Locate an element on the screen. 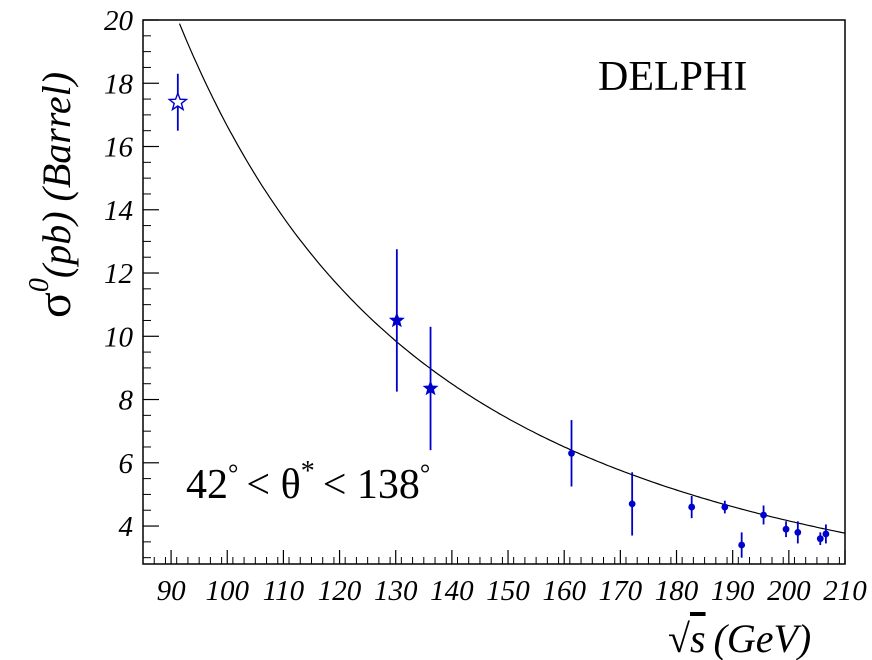  x-tick-label: 170 is located at coordinates (621, 591).